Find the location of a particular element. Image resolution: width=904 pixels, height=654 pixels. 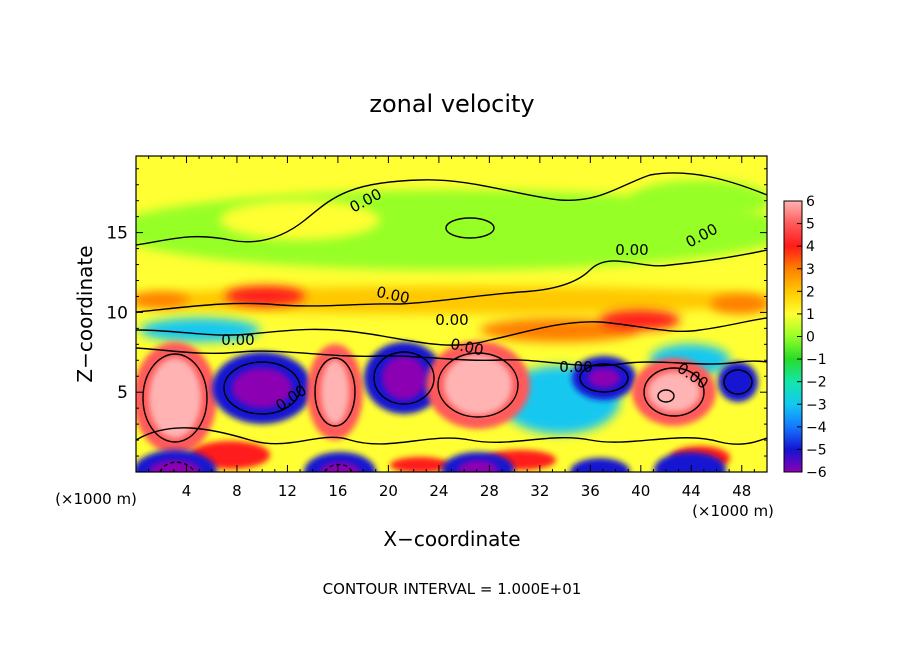

colorbar-label: 5 is located at coordinates (810, 225).